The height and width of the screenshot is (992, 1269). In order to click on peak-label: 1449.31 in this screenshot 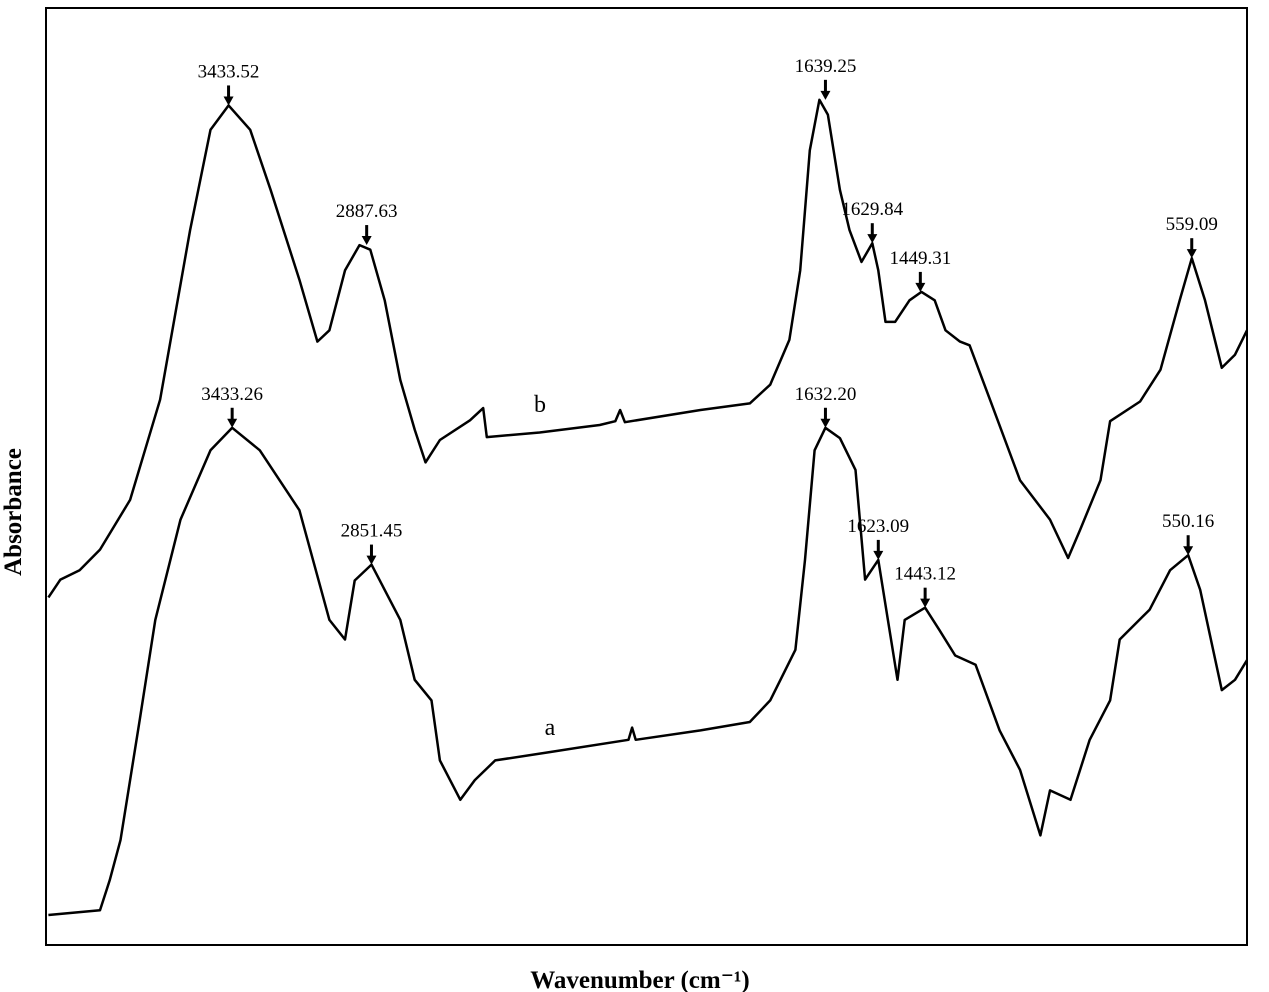, I will do `click(920, 258)`.